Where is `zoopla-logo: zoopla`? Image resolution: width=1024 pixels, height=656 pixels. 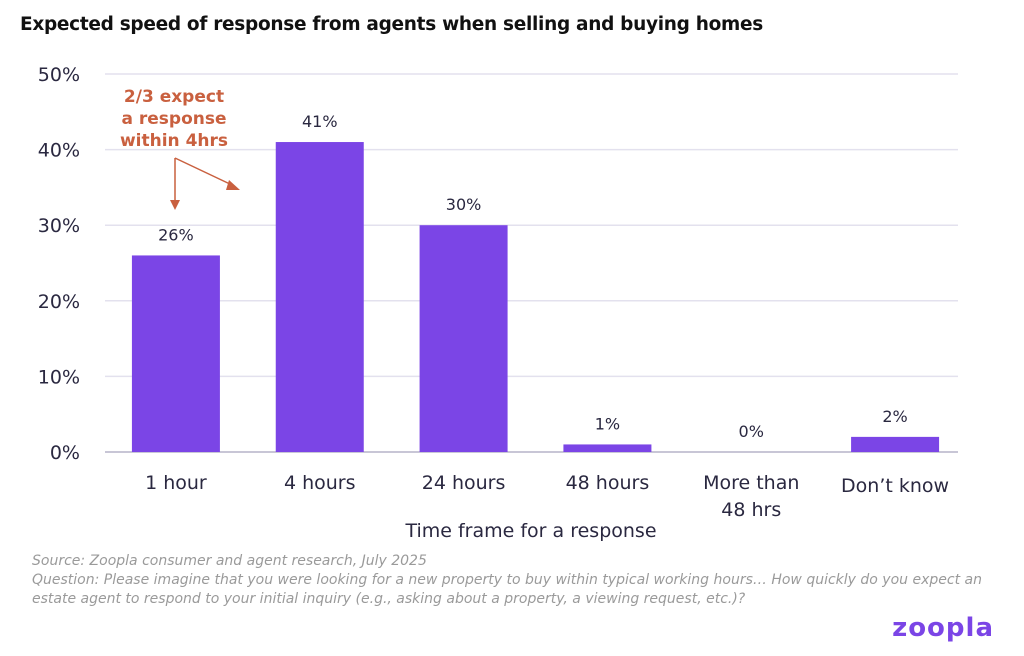
zoopla-logo: zoopla is located at coordinates (943, 628).